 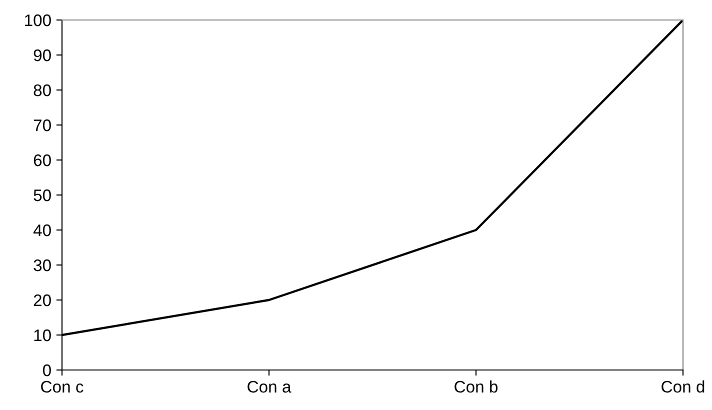 I want to click on x-tick-label: Con d, so click(x=683, y=386).